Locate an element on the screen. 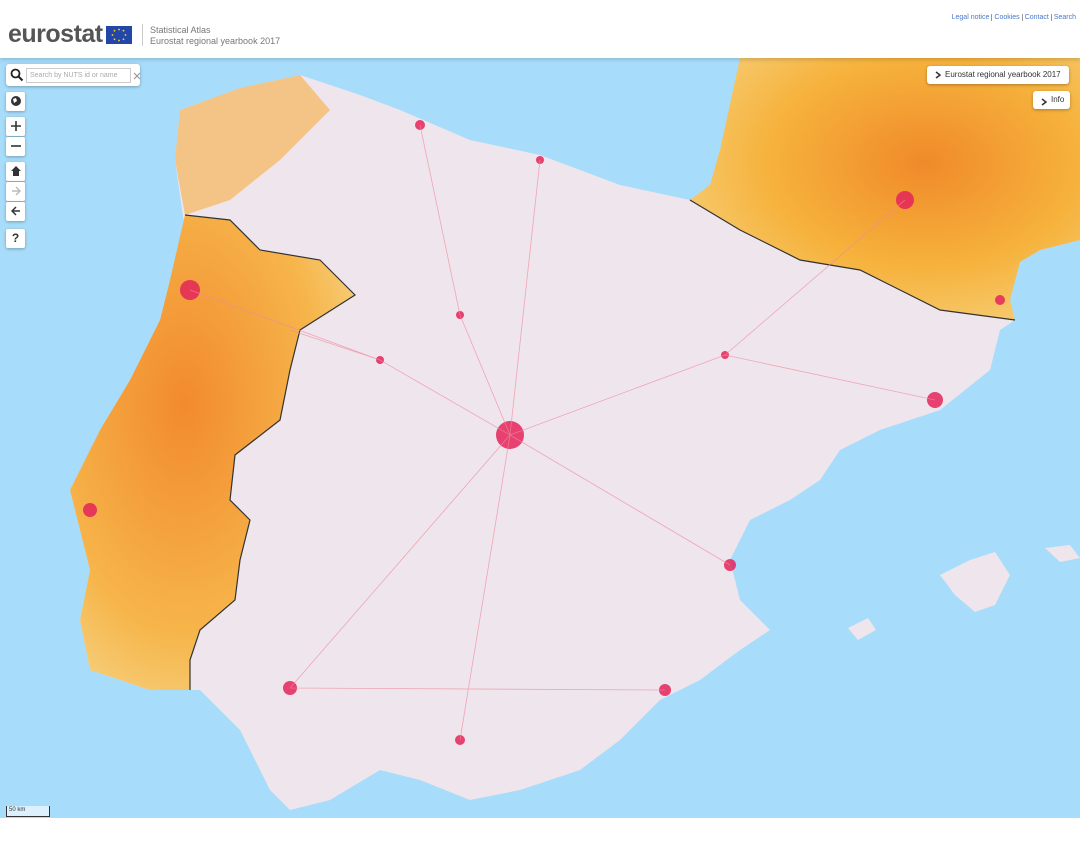 The width and height of the screenshot is (1080, 856). galicia-coast is located at coordinates (252, 145).